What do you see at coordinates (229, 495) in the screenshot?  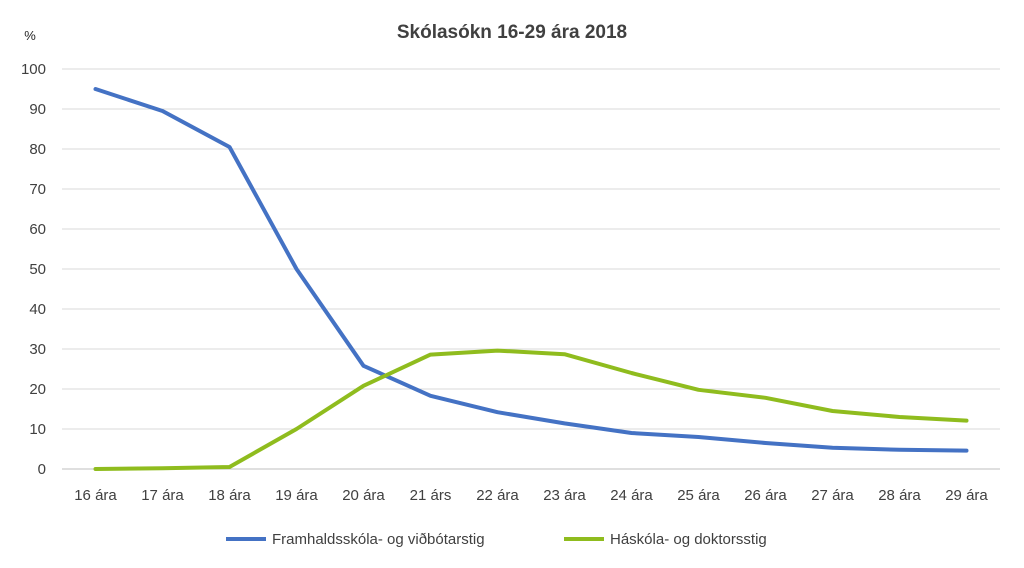 I see `x-tick-label: 18 ára` at bounding box center [229, 495].